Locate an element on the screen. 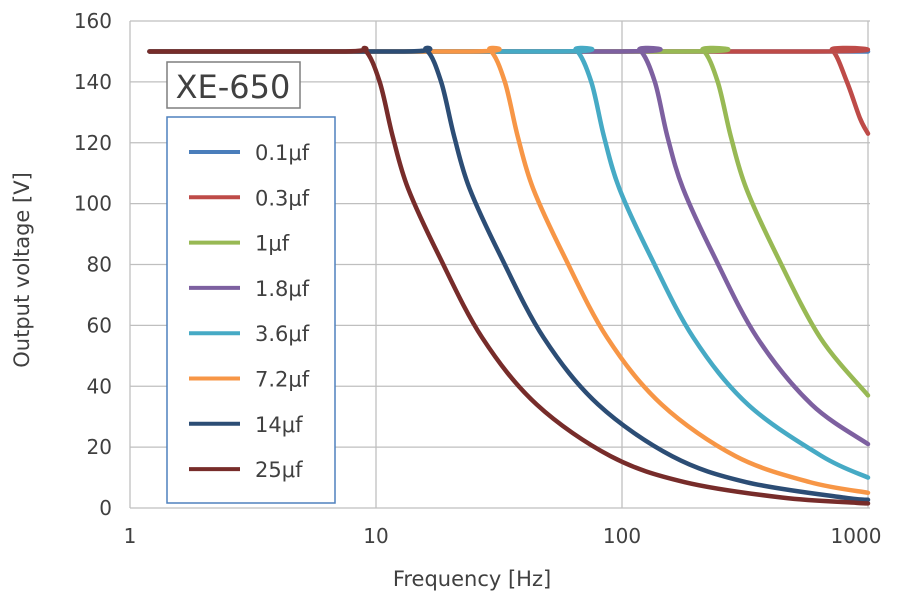  legend-item: 0.3μf is located at coordinates (249, 198).